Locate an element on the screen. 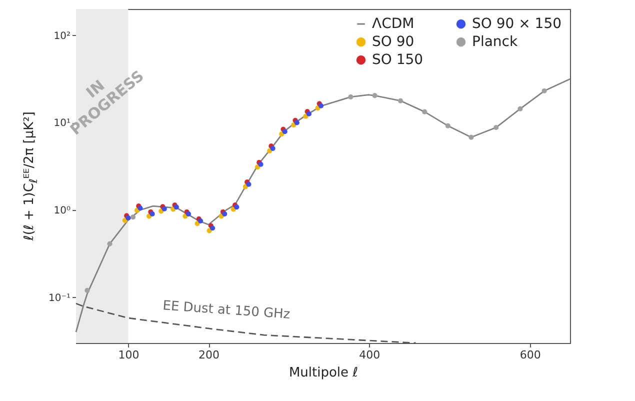 This screenshot has width=635, height=401. legend-label: SO 90 × 150 is located at coordinates (517, 24).